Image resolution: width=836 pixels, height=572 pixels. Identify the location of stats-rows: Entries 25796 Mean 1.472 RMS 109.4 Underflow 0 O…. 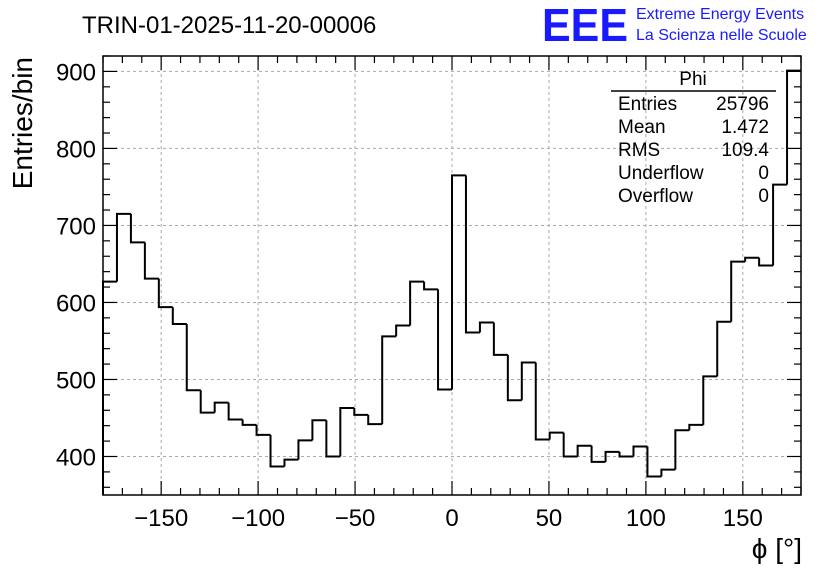
(693, 150).